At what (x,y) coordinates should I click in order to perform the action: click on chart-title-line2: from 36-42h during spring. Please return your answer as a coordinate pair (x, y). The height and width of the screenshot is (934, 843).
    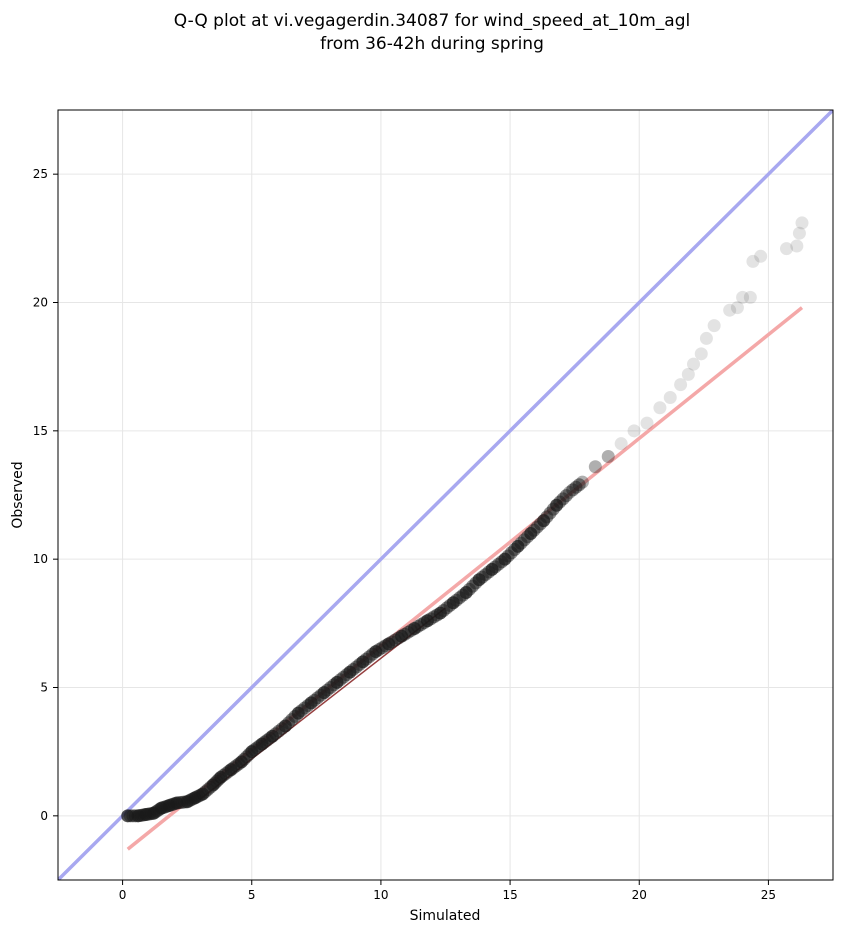
    Looking at the image, I should click on (432, 44).